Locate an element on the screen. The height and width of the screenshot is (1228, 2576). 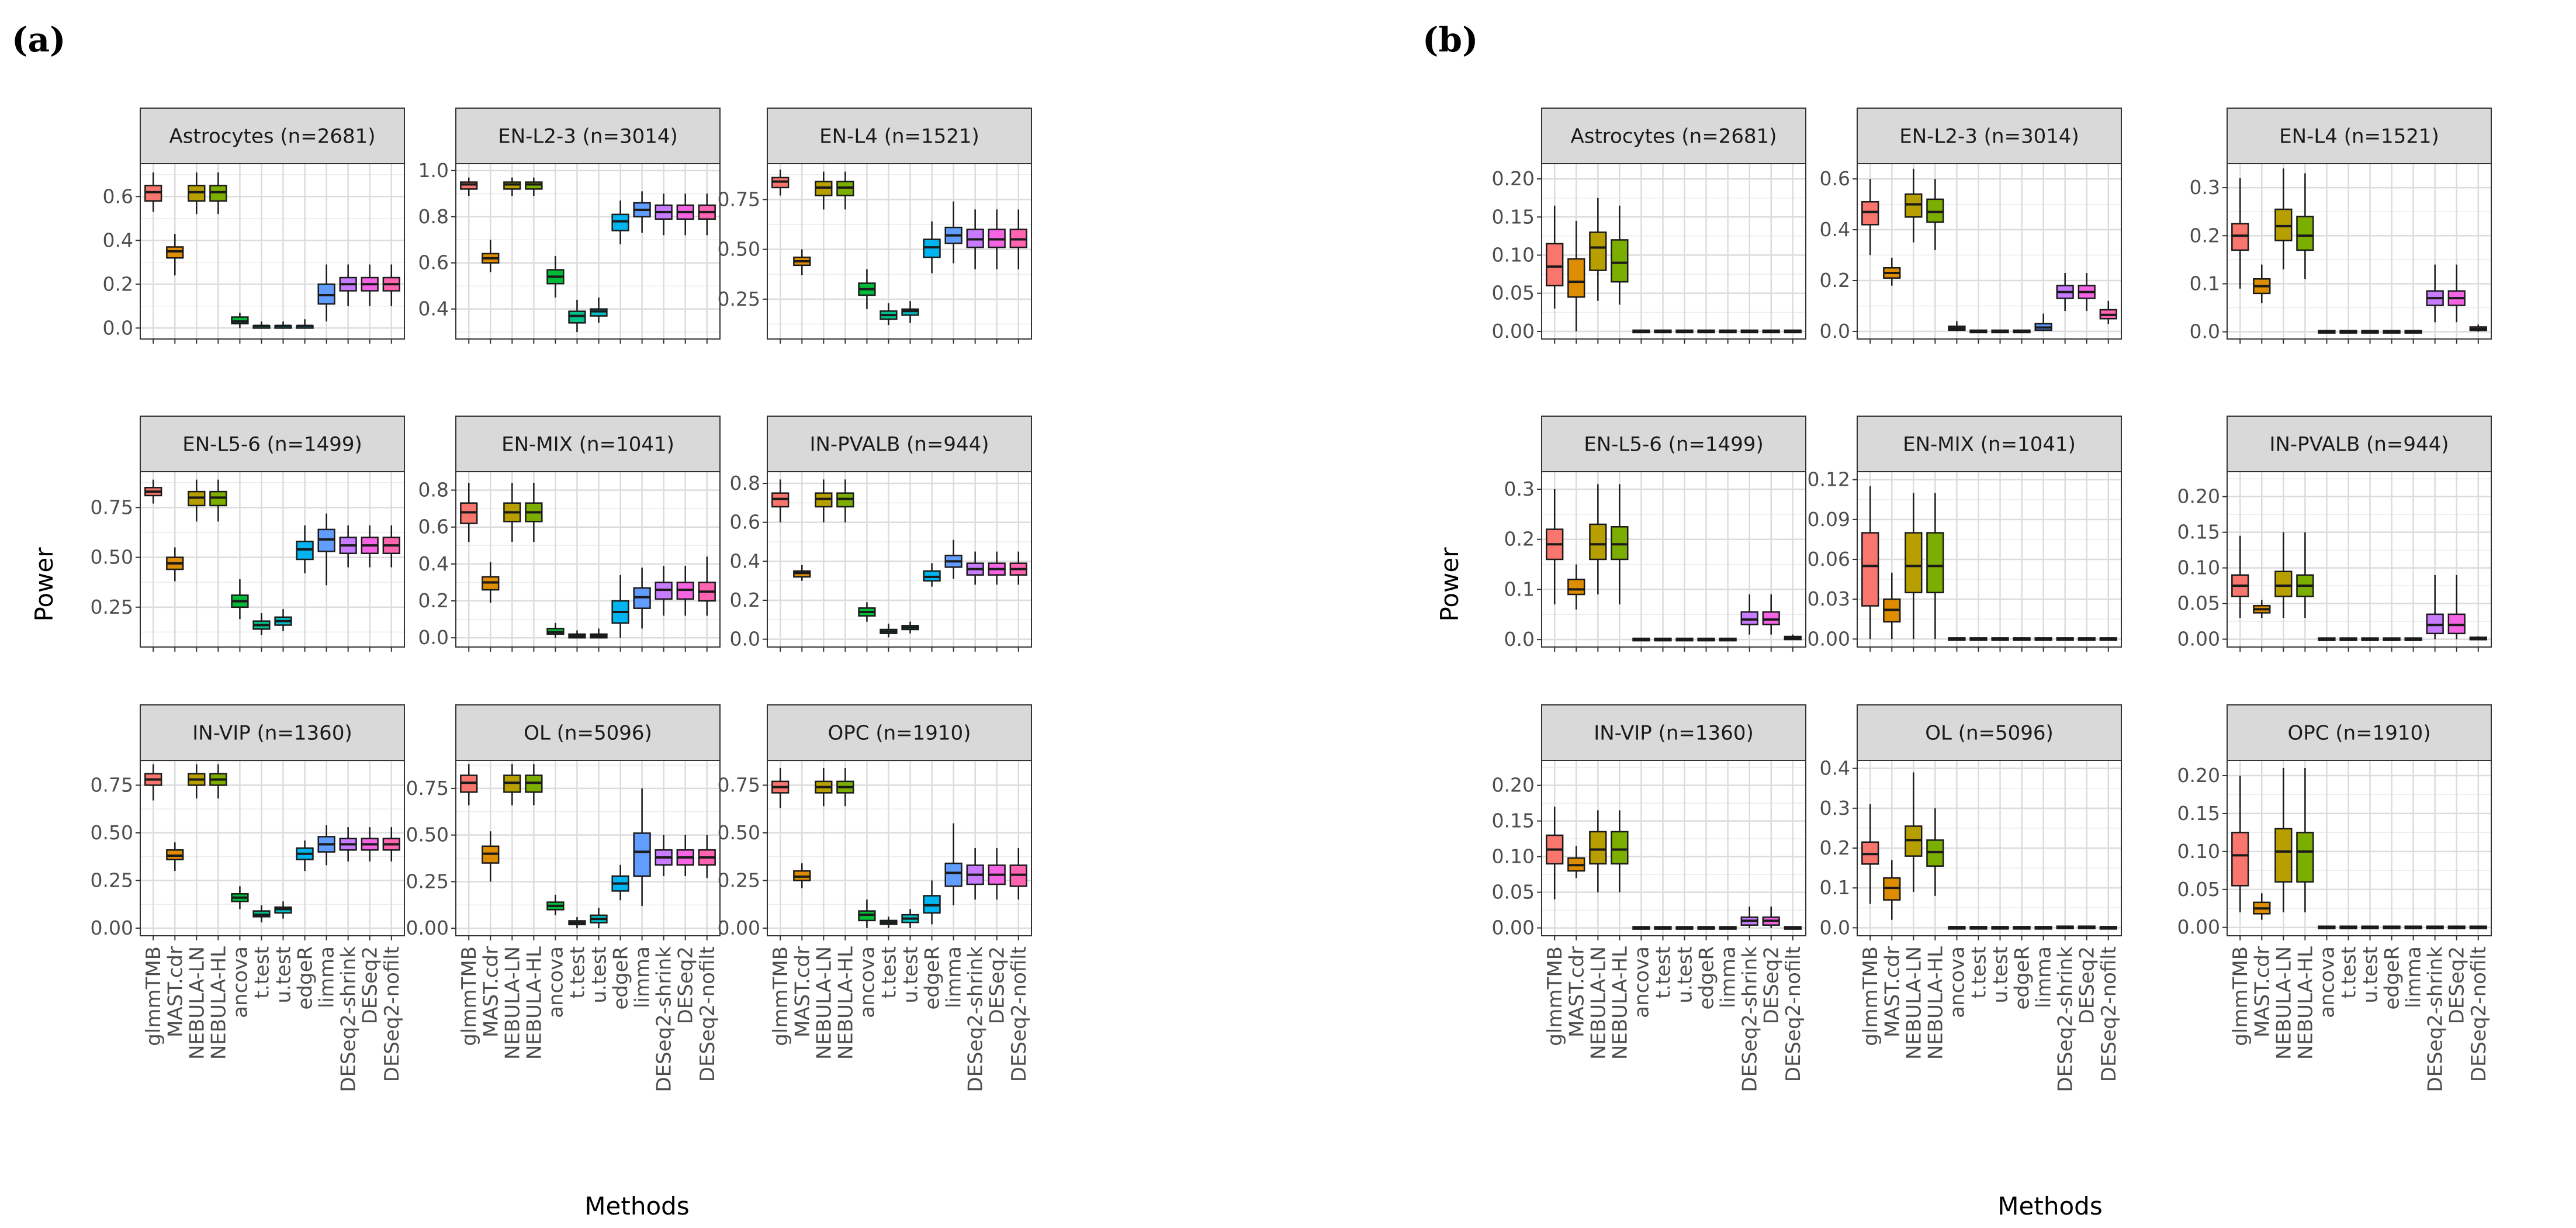
box-ancova is located at coordinates (1957, 639).